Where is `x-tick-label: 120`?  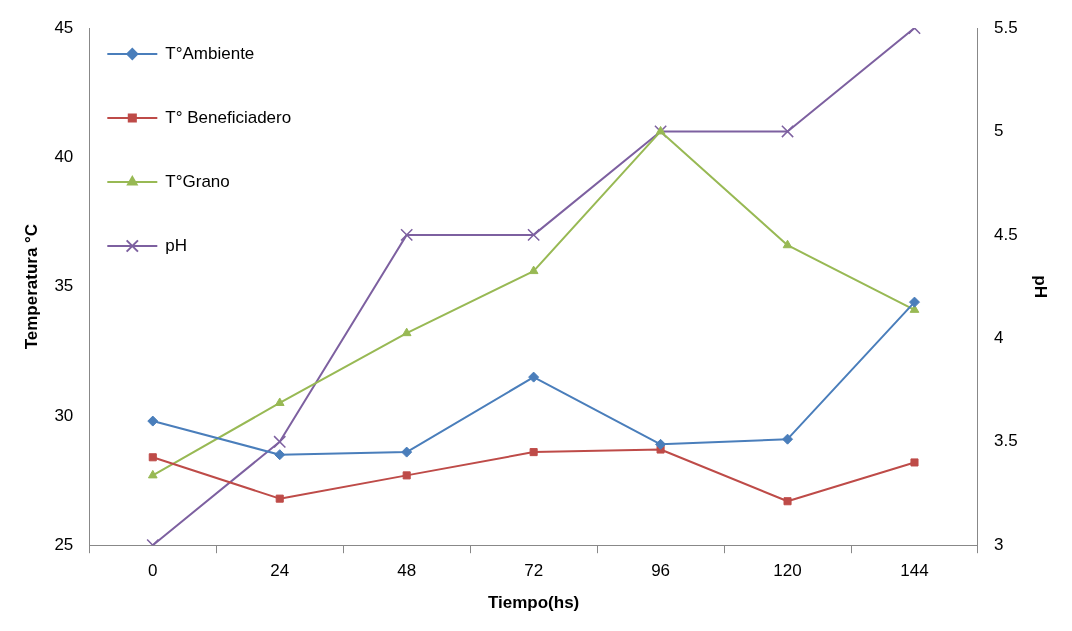 x-tick-label: 120 is located at coordinates (787, 571).